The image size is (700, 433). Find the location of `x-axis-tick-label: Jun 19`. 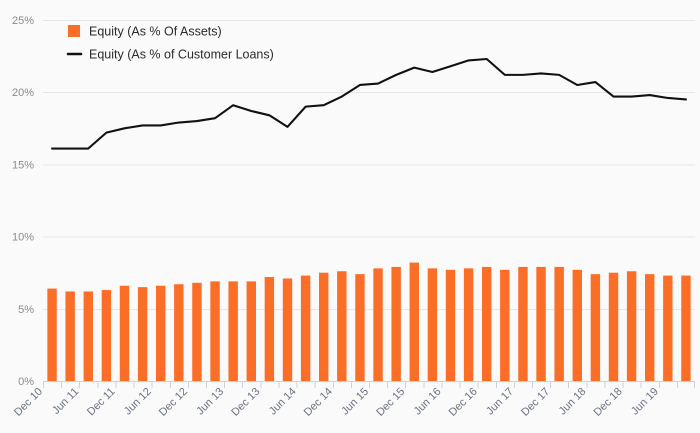

x-axis-tick-label: Jun 19 is located at coordinates (645, 402).